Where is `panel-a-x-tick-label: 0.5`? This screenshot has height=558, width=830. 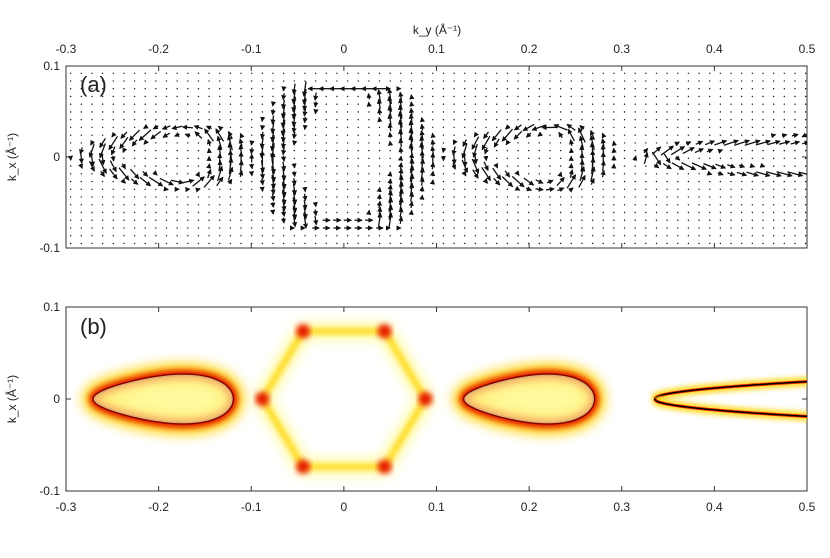
panel-a-x-tick-label: 0.5 is located at coordinates (807, 49).